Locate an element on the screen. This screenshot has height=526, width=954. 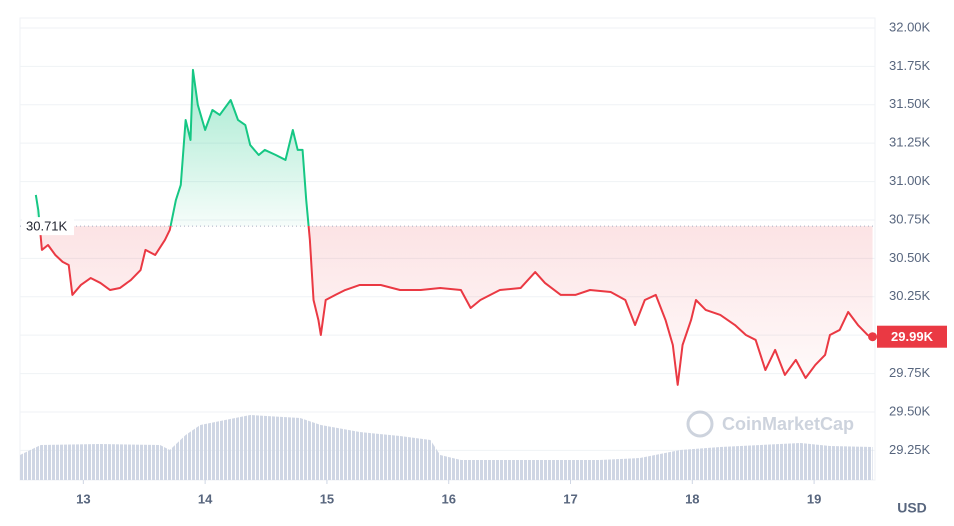
x-tick-label: 13 is located at coordinates (83, 498).